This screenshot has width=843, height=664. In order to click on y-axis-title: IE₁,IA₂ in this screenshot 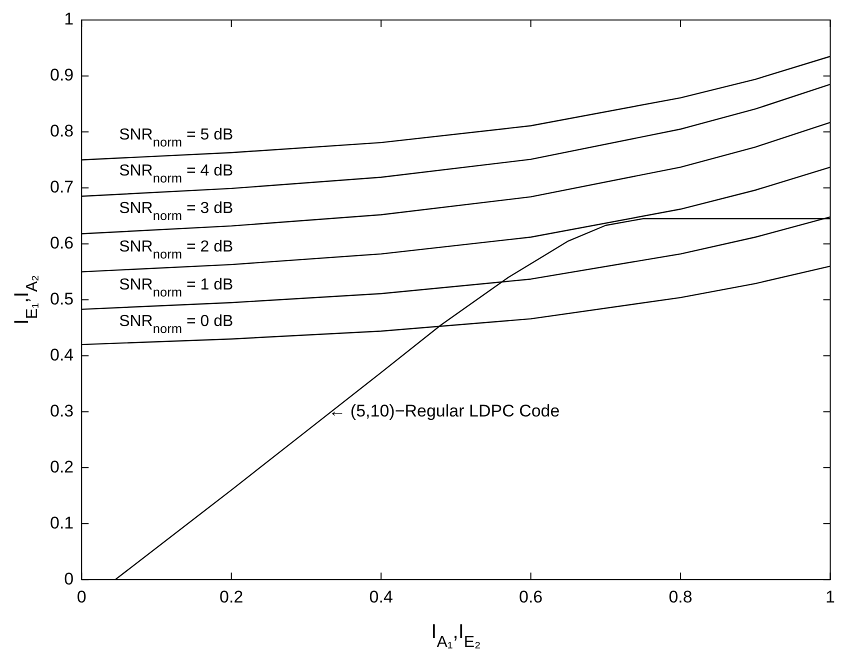, I will do `click(26, 299)`.